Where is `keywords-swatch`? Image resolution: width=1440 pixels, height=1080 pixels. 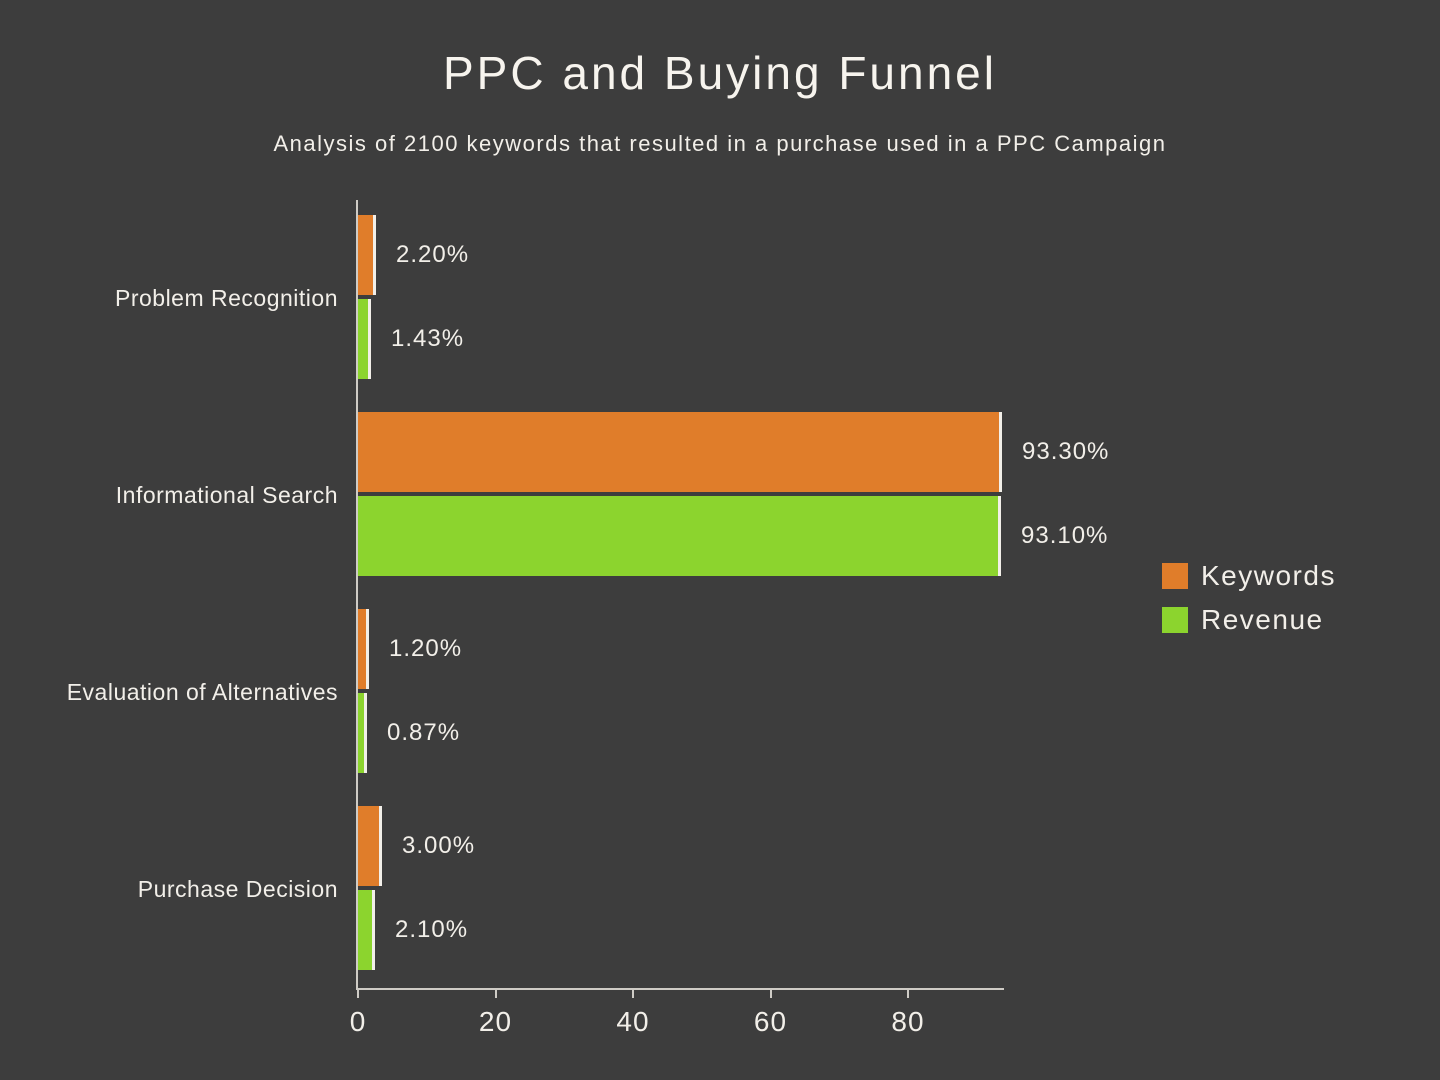 keywords-swatch is located at coordinates (1175, 576).